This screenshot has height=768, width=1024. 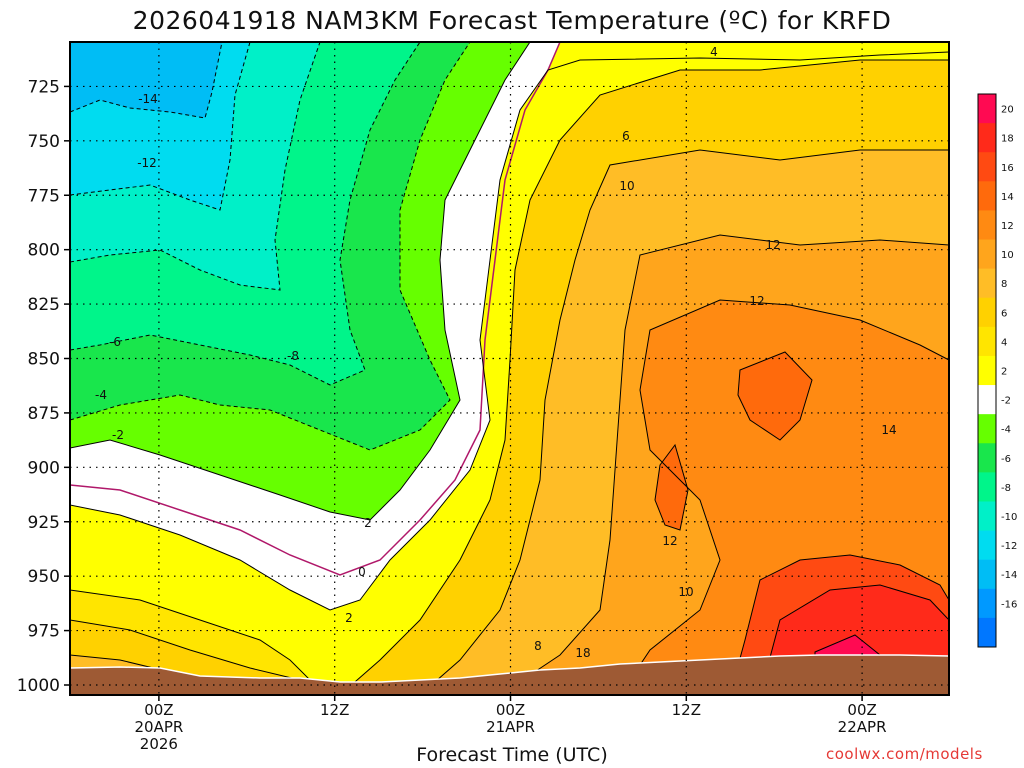 What do you see at coordinates (118, 435) in the screenshot?
I see `contour-label: -2` at bounding box center [118, 435].